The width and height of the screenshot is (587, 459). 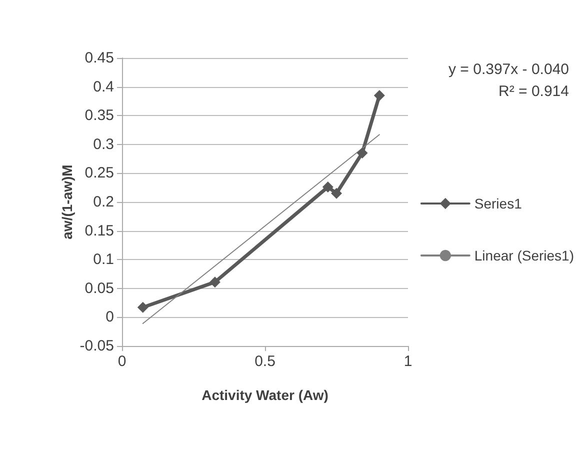 I want to click on y-tick-label: 0.3, so click(x=103, y=144).